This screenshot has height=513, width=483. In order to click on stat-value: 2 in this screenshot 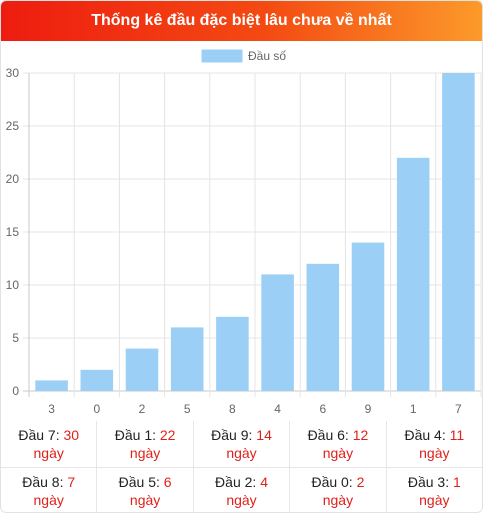, I will do `click(360, 482)`.